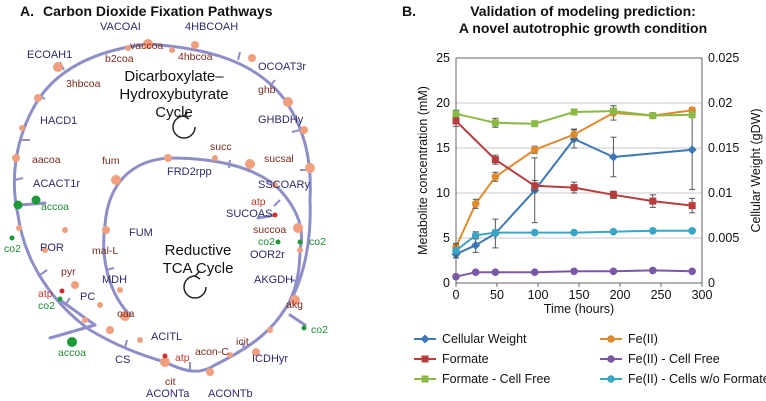  Describe the element at coordinates (643, 339) in the screenshot. I see `legend-label: Fe(II)` at that location.